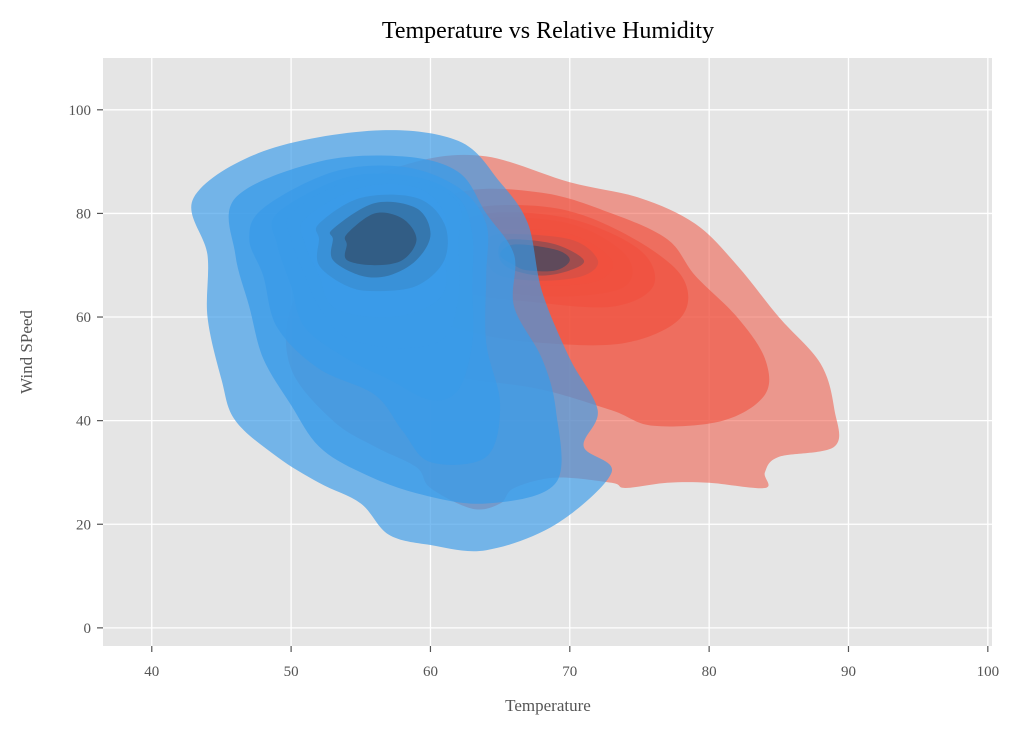 The height and width of the screenshot is (735, 1024). What do you see at coordinates (548, 705) in the screenshot?
I see `x-axis-label: Temperature` at bounding box center [548, 705].